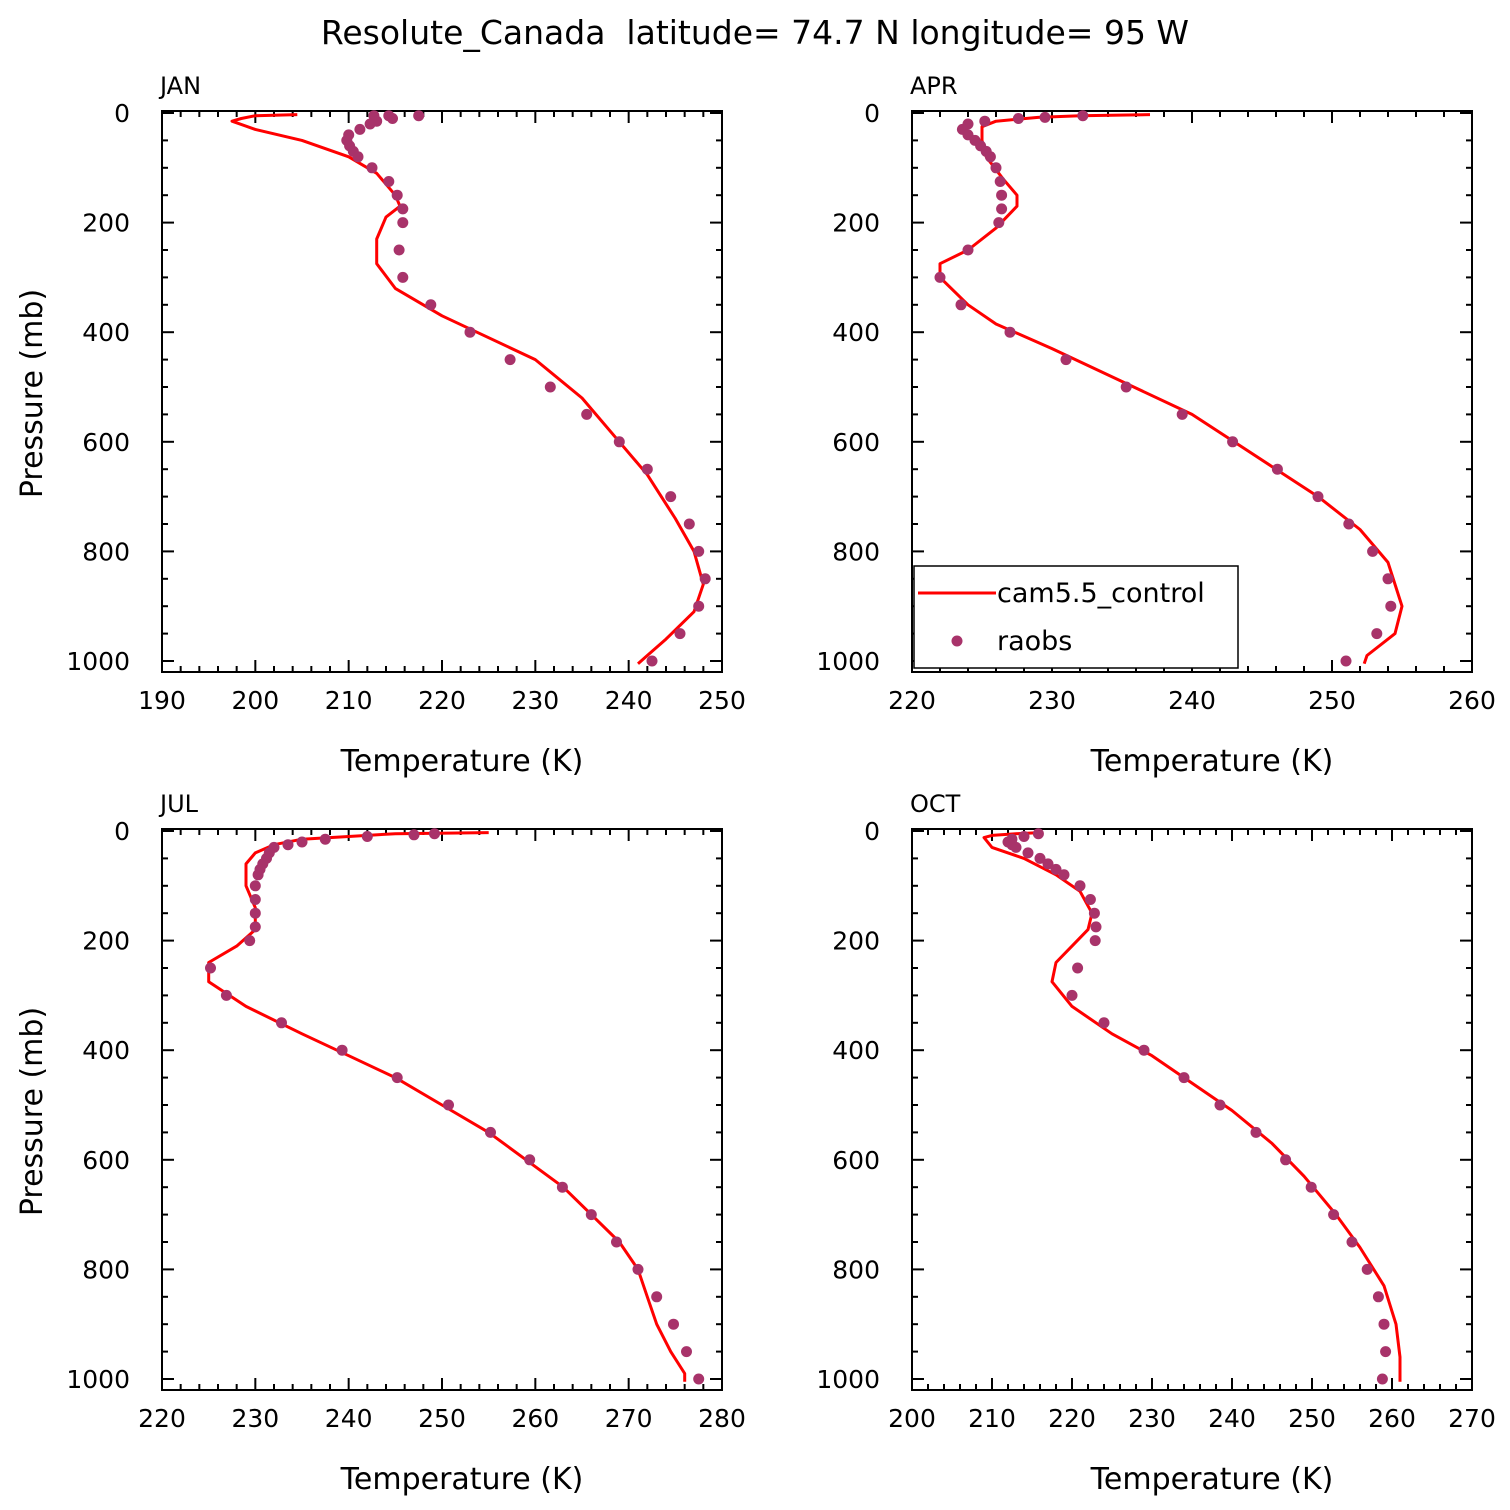 This screenshot has height=1510, width=1510. Describe the element at coordinates (122, 113) in the screenshot. I see `y-tick-label: 0` at that location.